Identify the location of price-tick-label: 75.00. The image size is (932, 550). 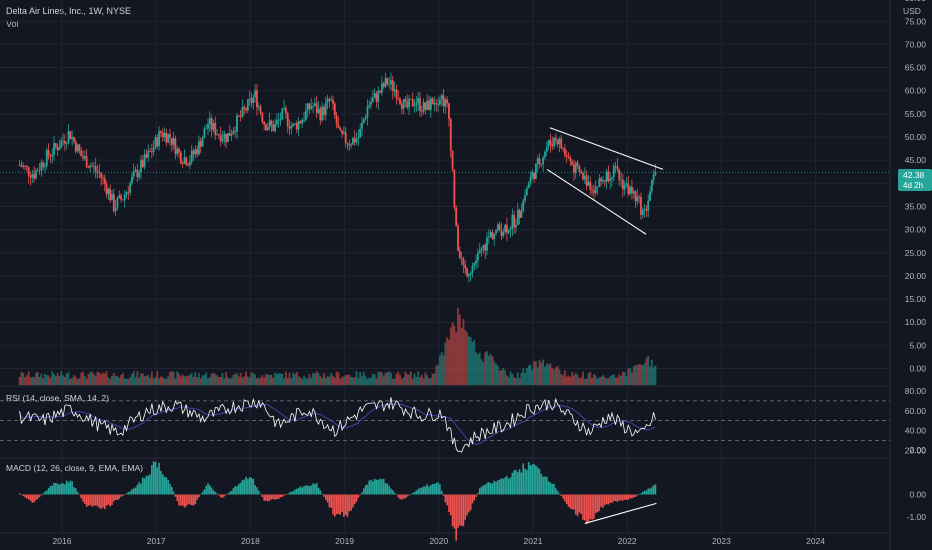
(916, 21).